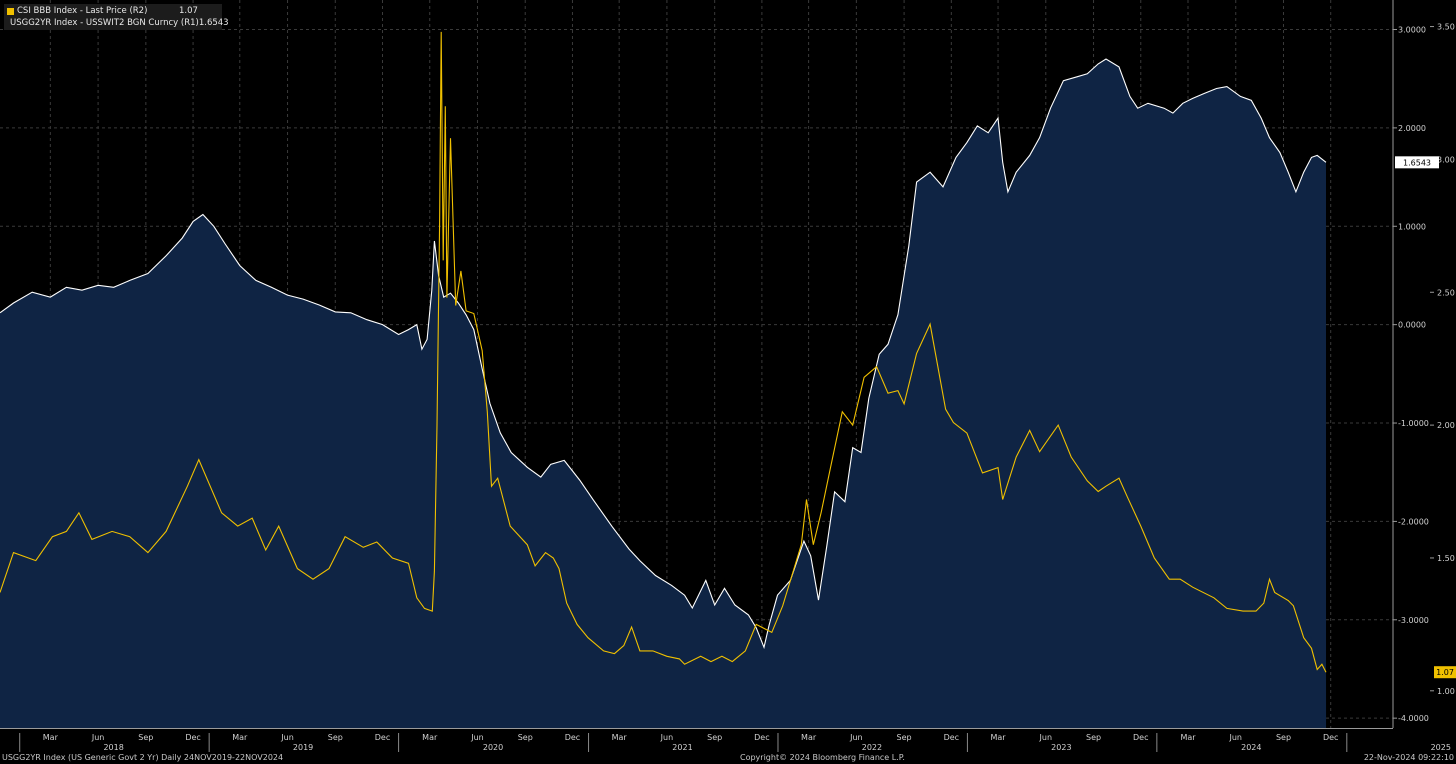 This screenshot has width=1456, height=764. I want to click on r1-tick-label: -4.0000, so click(1413, 718).